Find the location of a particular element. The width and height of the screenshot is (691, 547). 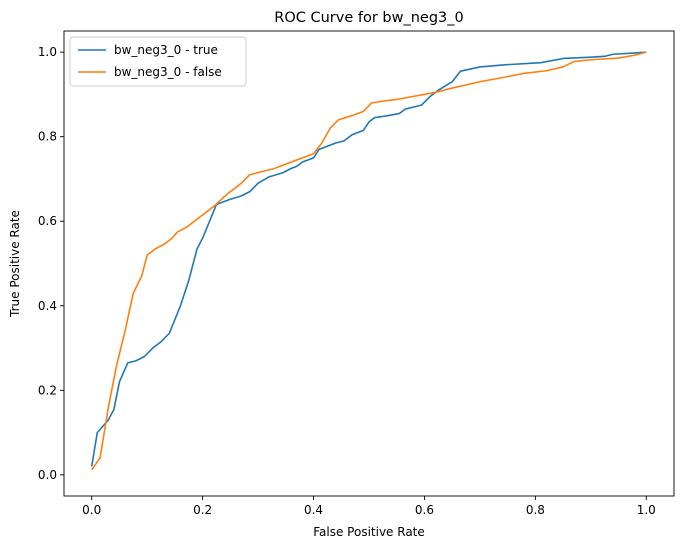

y-axis-ticks: 0.0 0.2 0.4 0.6 0.8 1.0 is located at coordinates (51, 263).